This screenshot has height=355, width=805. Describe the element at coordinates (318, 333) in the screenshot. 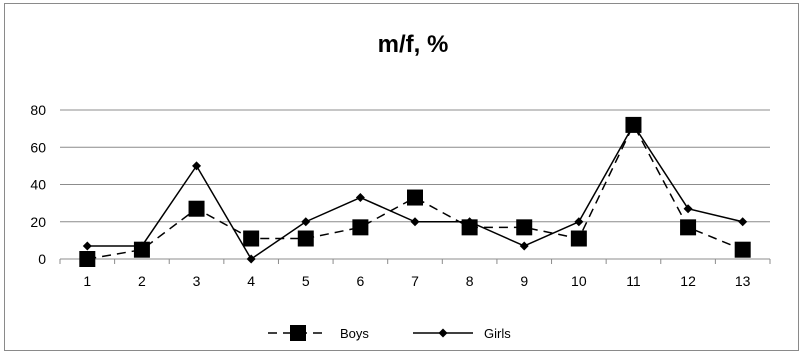

I see `legend-item-boys: Boys` at that location.